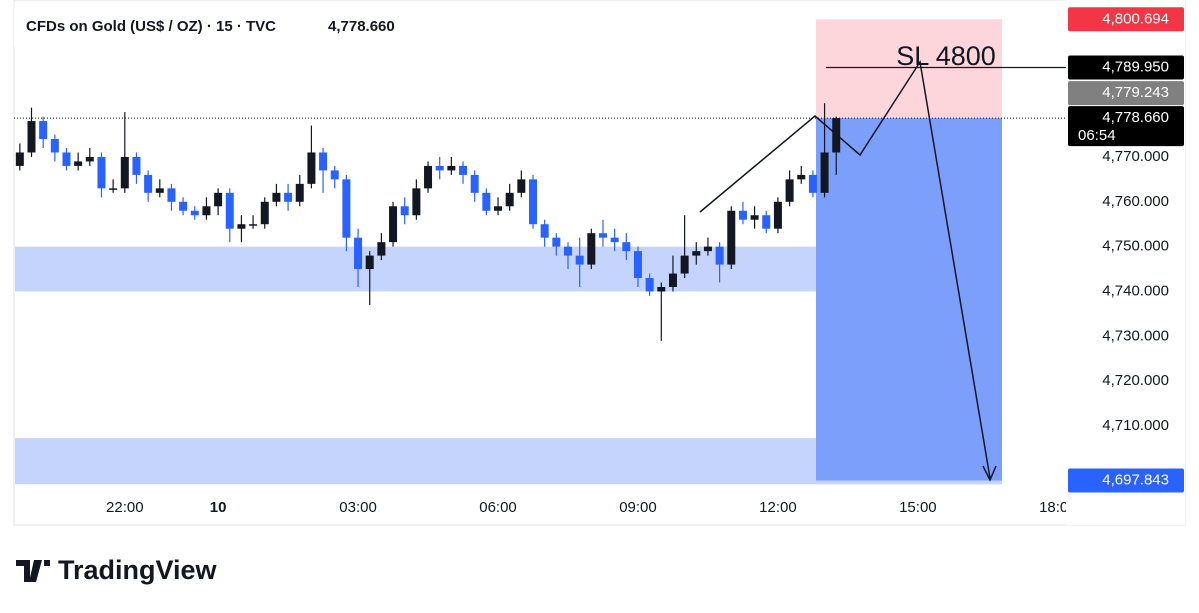  I want to click on y-tick-label: 4,750.000, so click(1135, 246).